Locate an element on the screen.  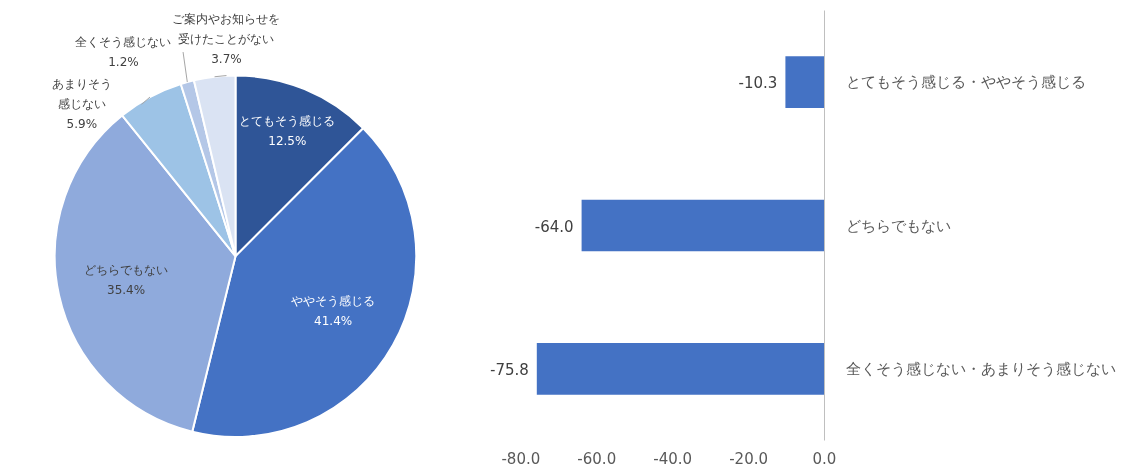
slice-label: 全くそう感じない is located at coordinates (123, 42).